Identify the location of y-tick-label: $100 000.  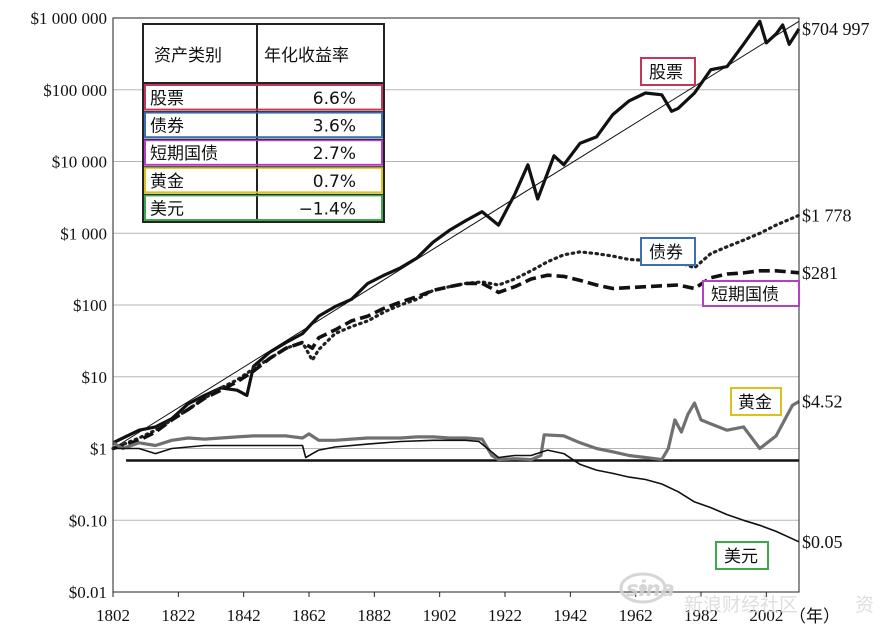
(75, 90).